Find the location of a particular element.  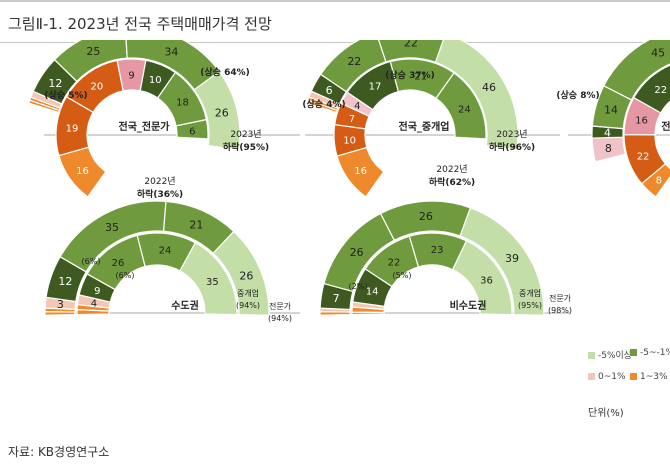

donut4-inner-pct: (94%) is located at coordinates (248, 305).